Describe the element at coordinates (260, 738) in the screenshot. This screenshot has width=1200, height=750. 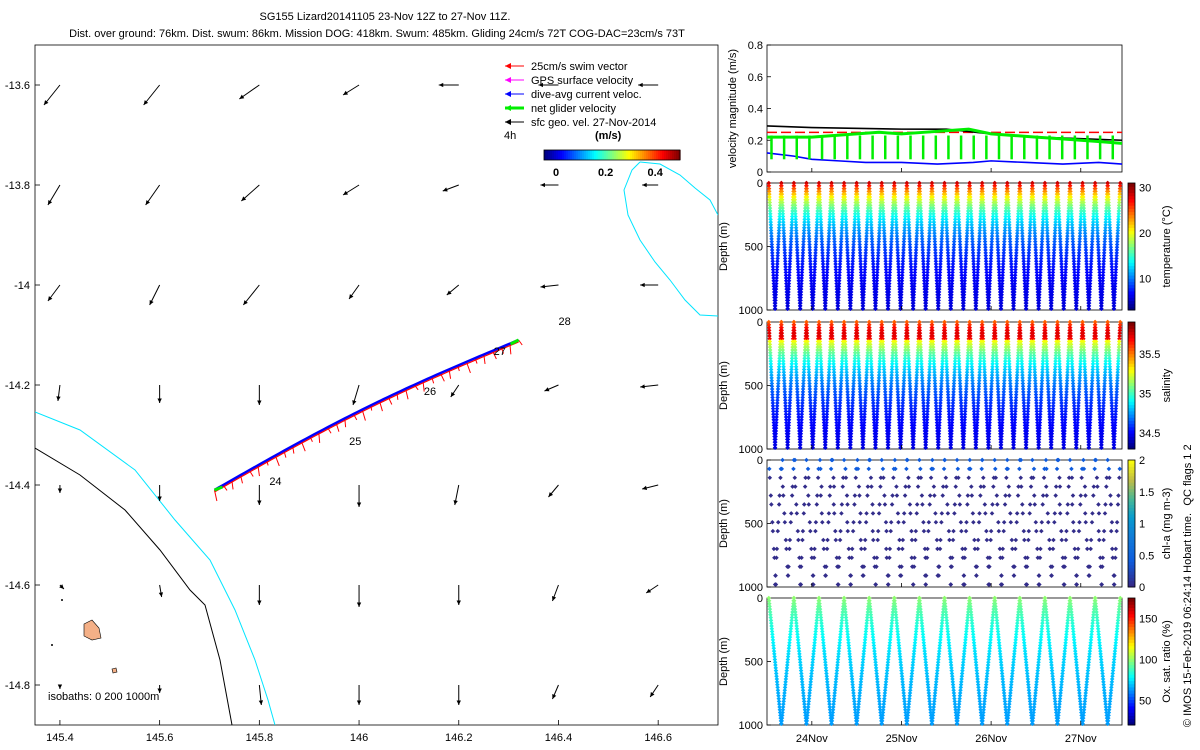
I see `map-x-tick-label: 145.8` at that location.